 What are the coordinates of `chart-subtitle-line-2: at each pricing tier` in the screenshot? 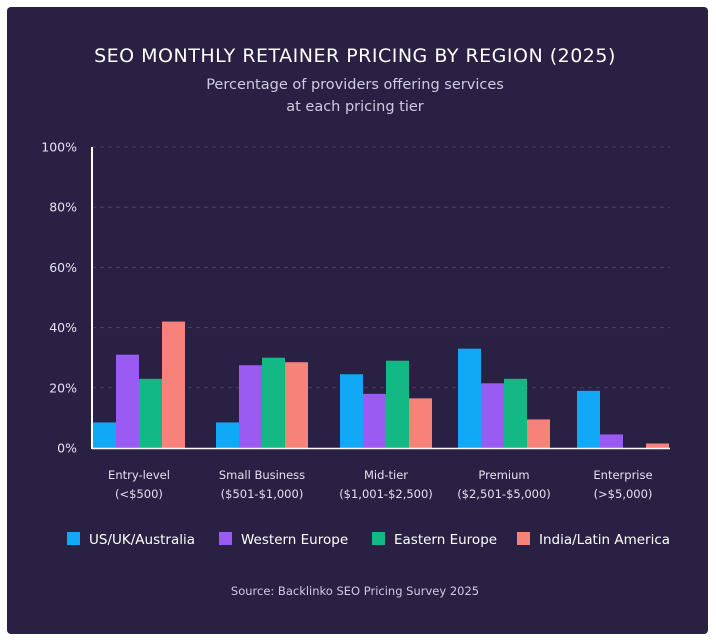 It's located at (355, 107).